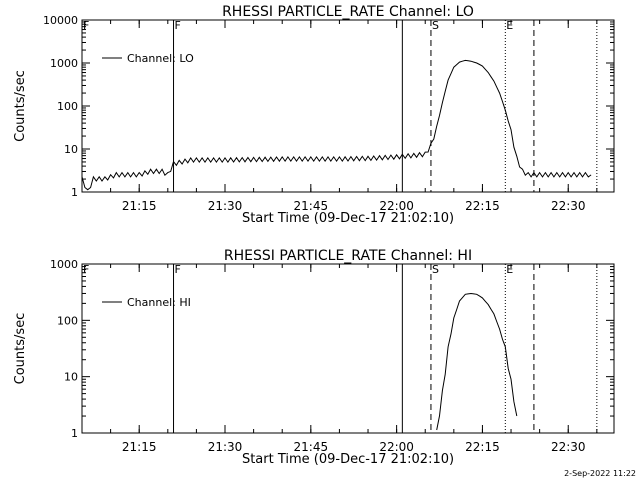  I want to click on plot-timestamp: 2-Sep-2022 11:22, so click(600, 473).